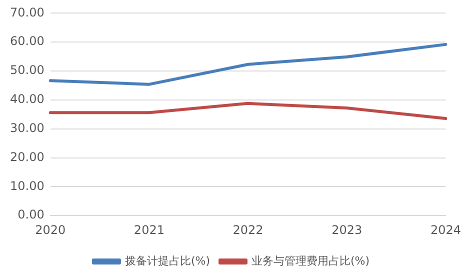  What do you see at coordinates (27, 127) in the screenshot?
I see `y-tick-label: 30.00` at bounding box center [27, 127].